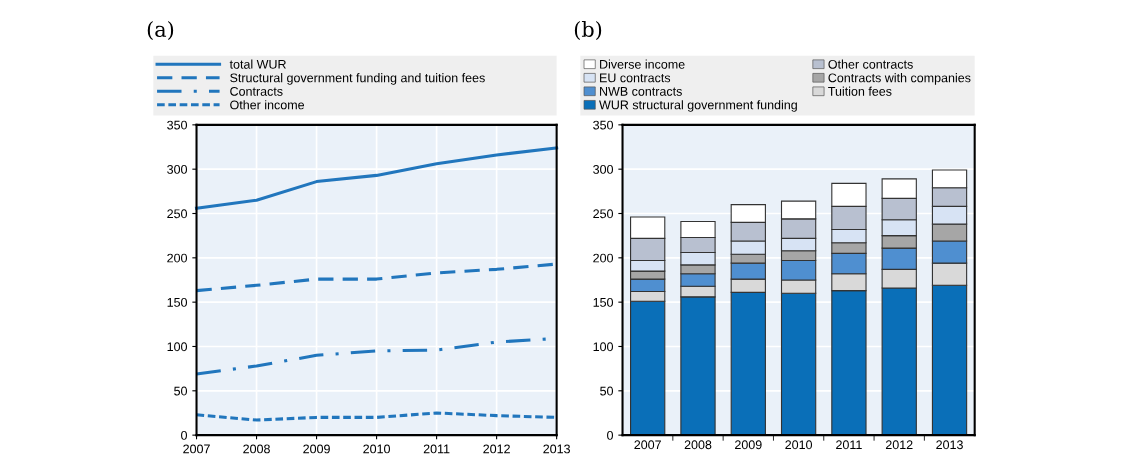 This screenshot has width=1136, height=459. Describe the element at coordinates (860, 91) in the screenshot. I see `legend-label: Tuition fees` at that location.